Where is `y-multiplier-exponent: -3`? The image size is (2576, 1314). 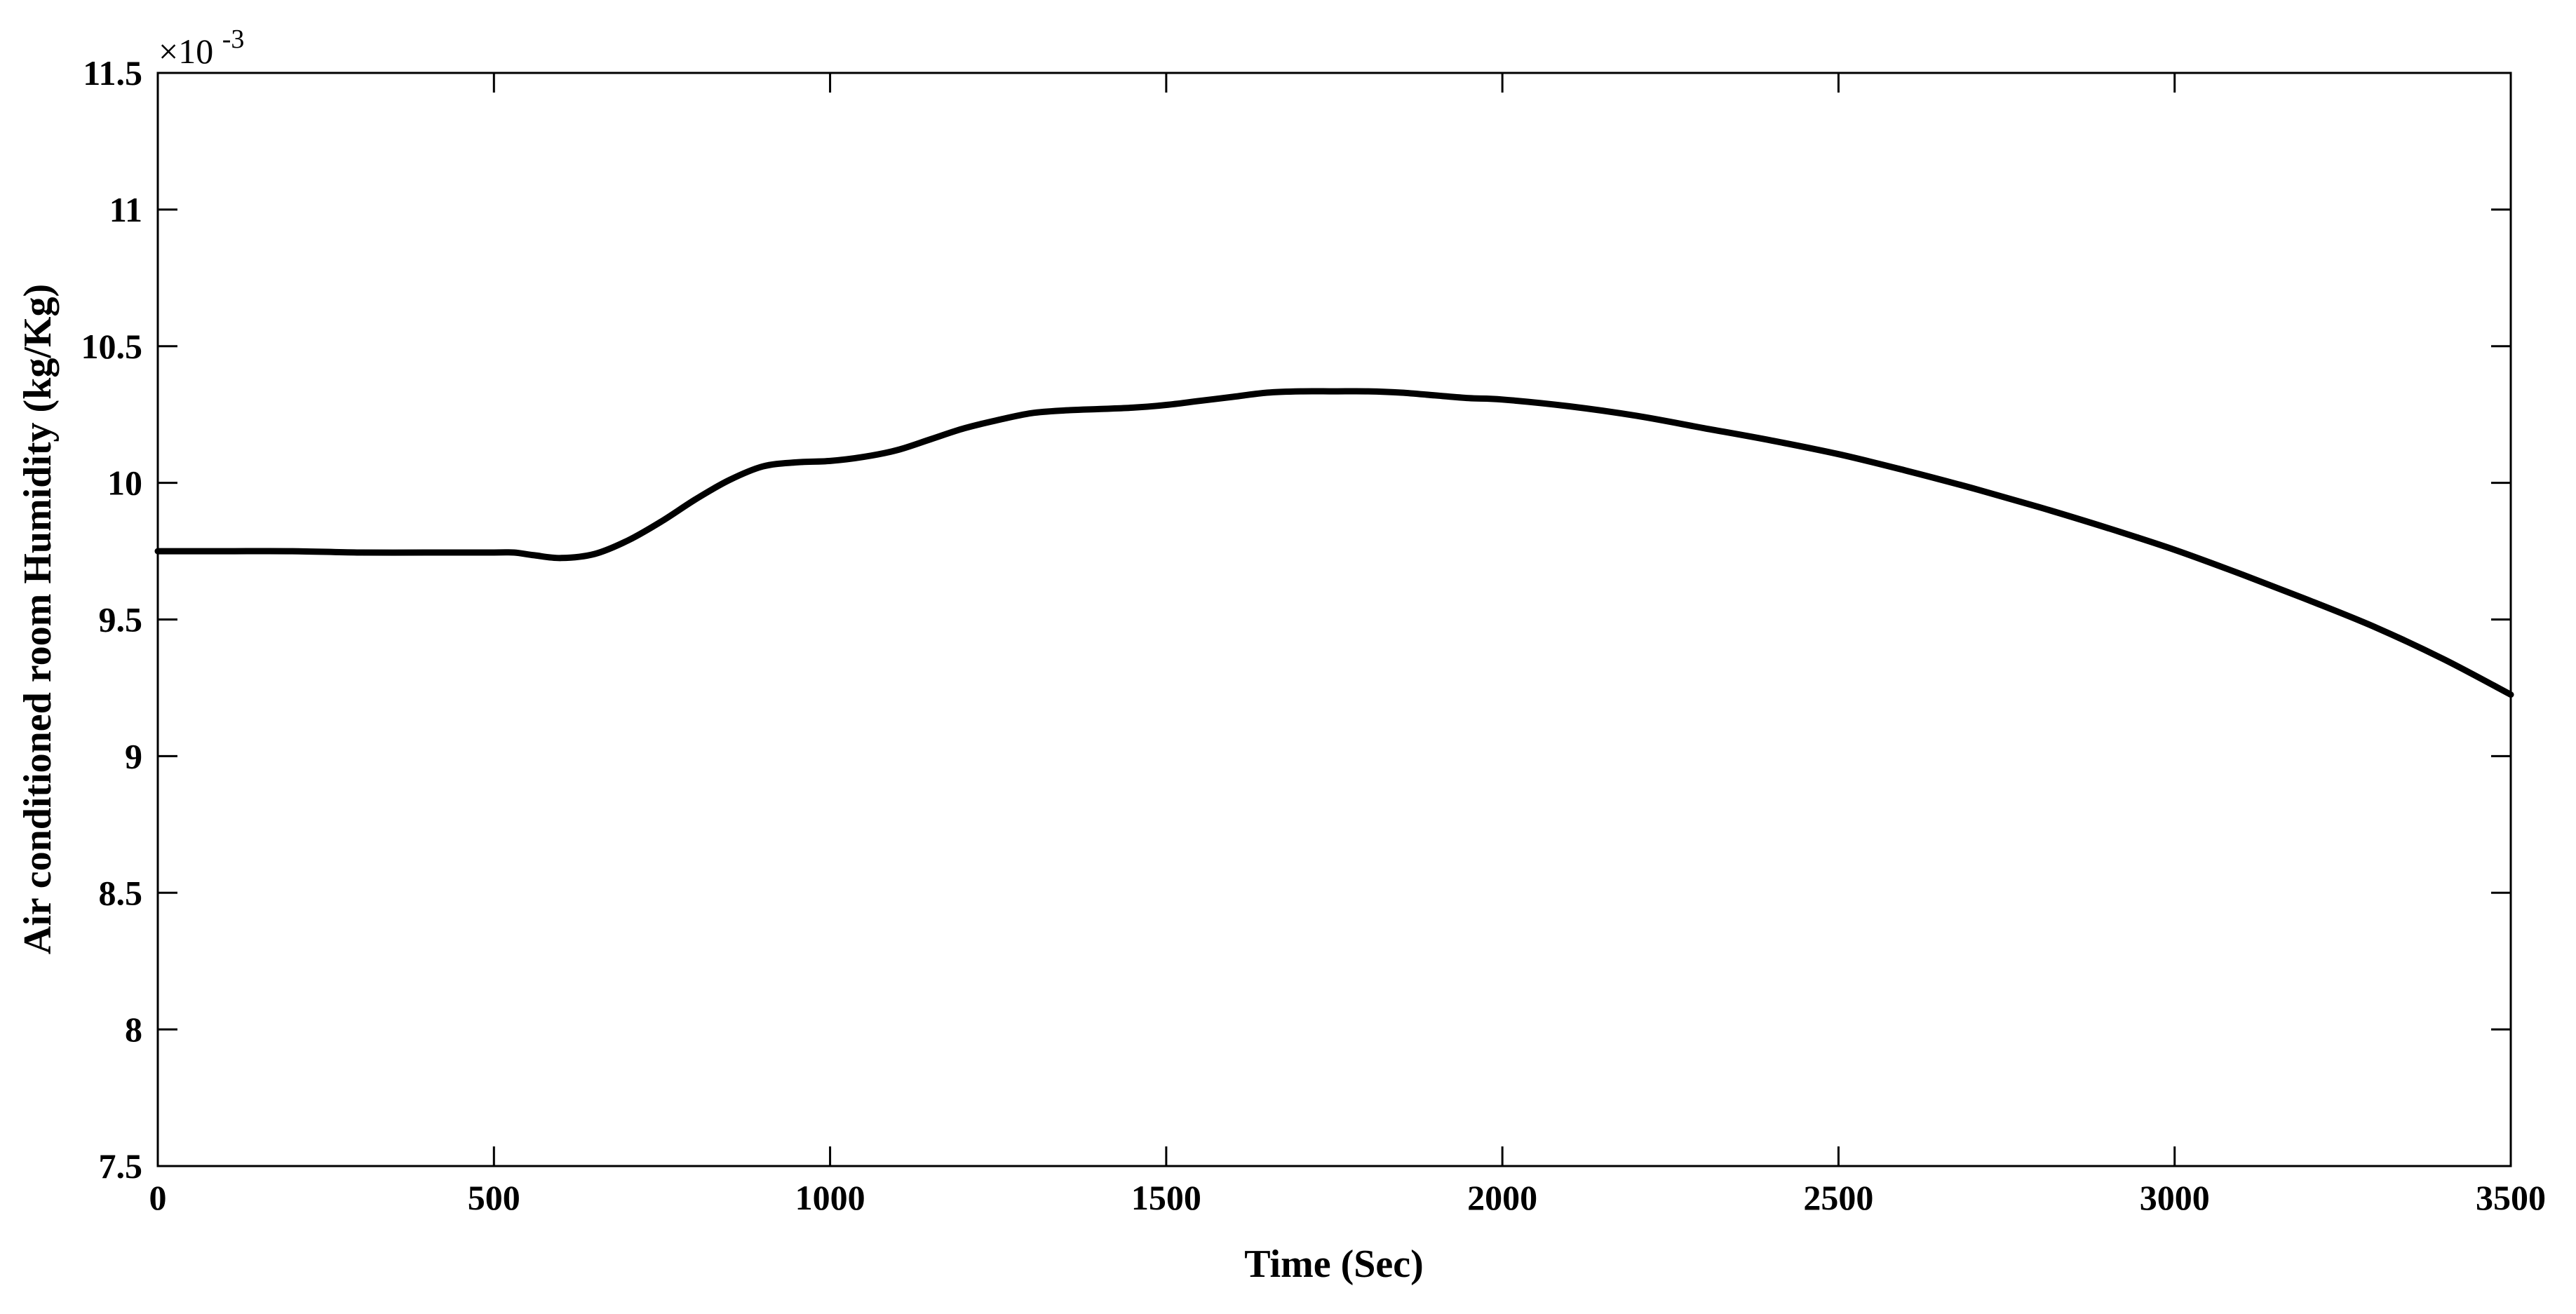
y-multiplier-exponent: -3 is located at coordinates (233, 39).